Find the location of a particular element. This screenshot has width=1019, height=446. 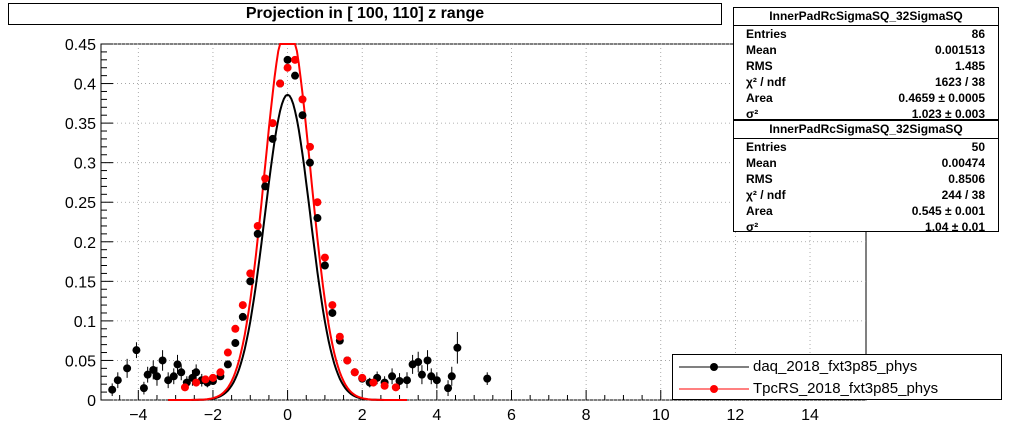

x-tick-label: 12 is located at coordinates (735, 415).